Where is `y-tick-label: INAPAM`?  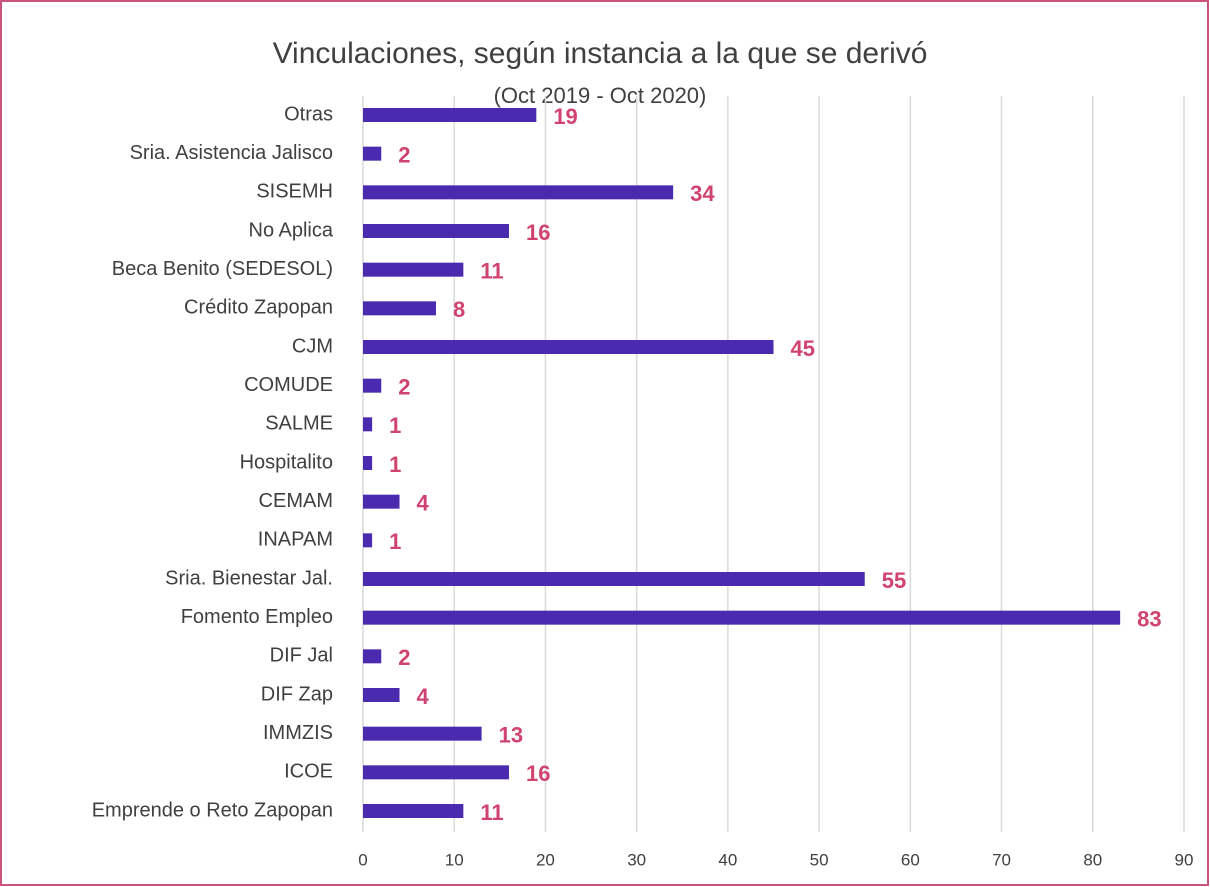
y-tick-label: INAPAM is located at coordinates (295, 540).